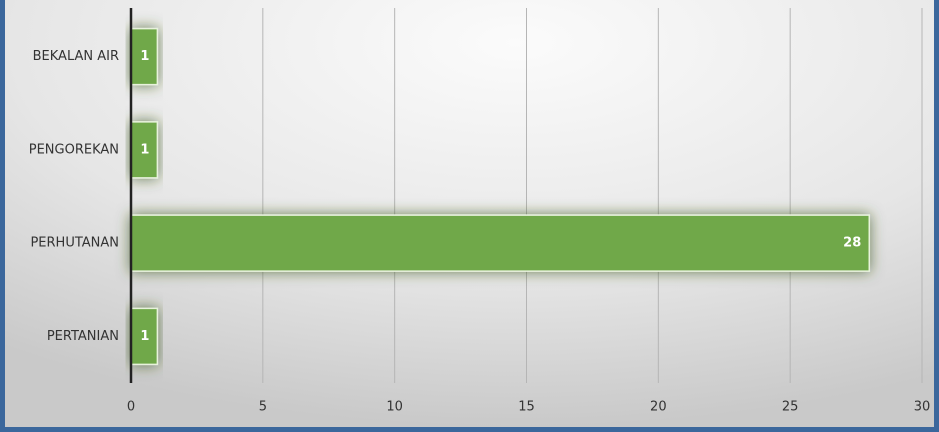 This screenshot has height=432, width=939. I want to click on x-tick-label: 30, so click(922, 407).